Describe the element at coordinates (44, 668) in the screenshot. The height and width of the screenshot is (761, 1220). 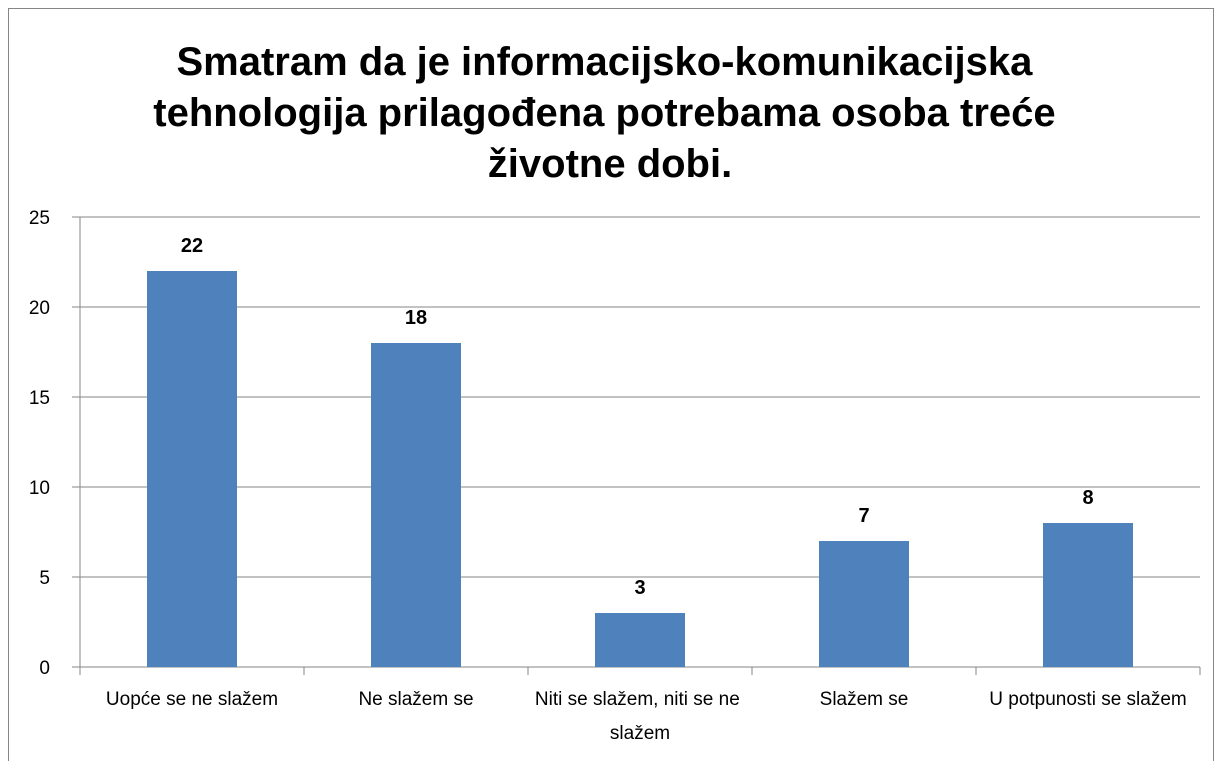
I see `y-tick-label: 0` at that location.